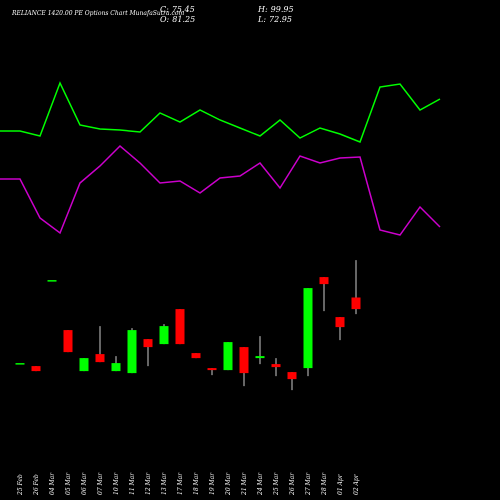  What do you see at coordinates (52, 483) in the screenshot?
I see `x-tick-label: 04 Mar` at bounding box center [52, 483].